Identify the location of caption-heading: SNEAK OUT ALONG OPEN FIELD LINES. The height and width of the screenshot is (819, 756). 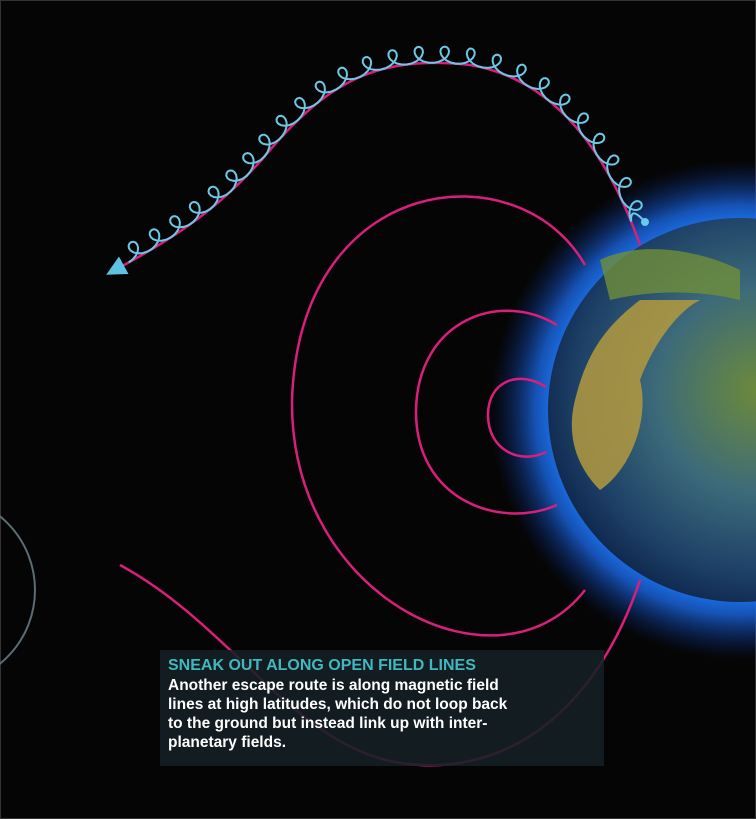
(322, 665).